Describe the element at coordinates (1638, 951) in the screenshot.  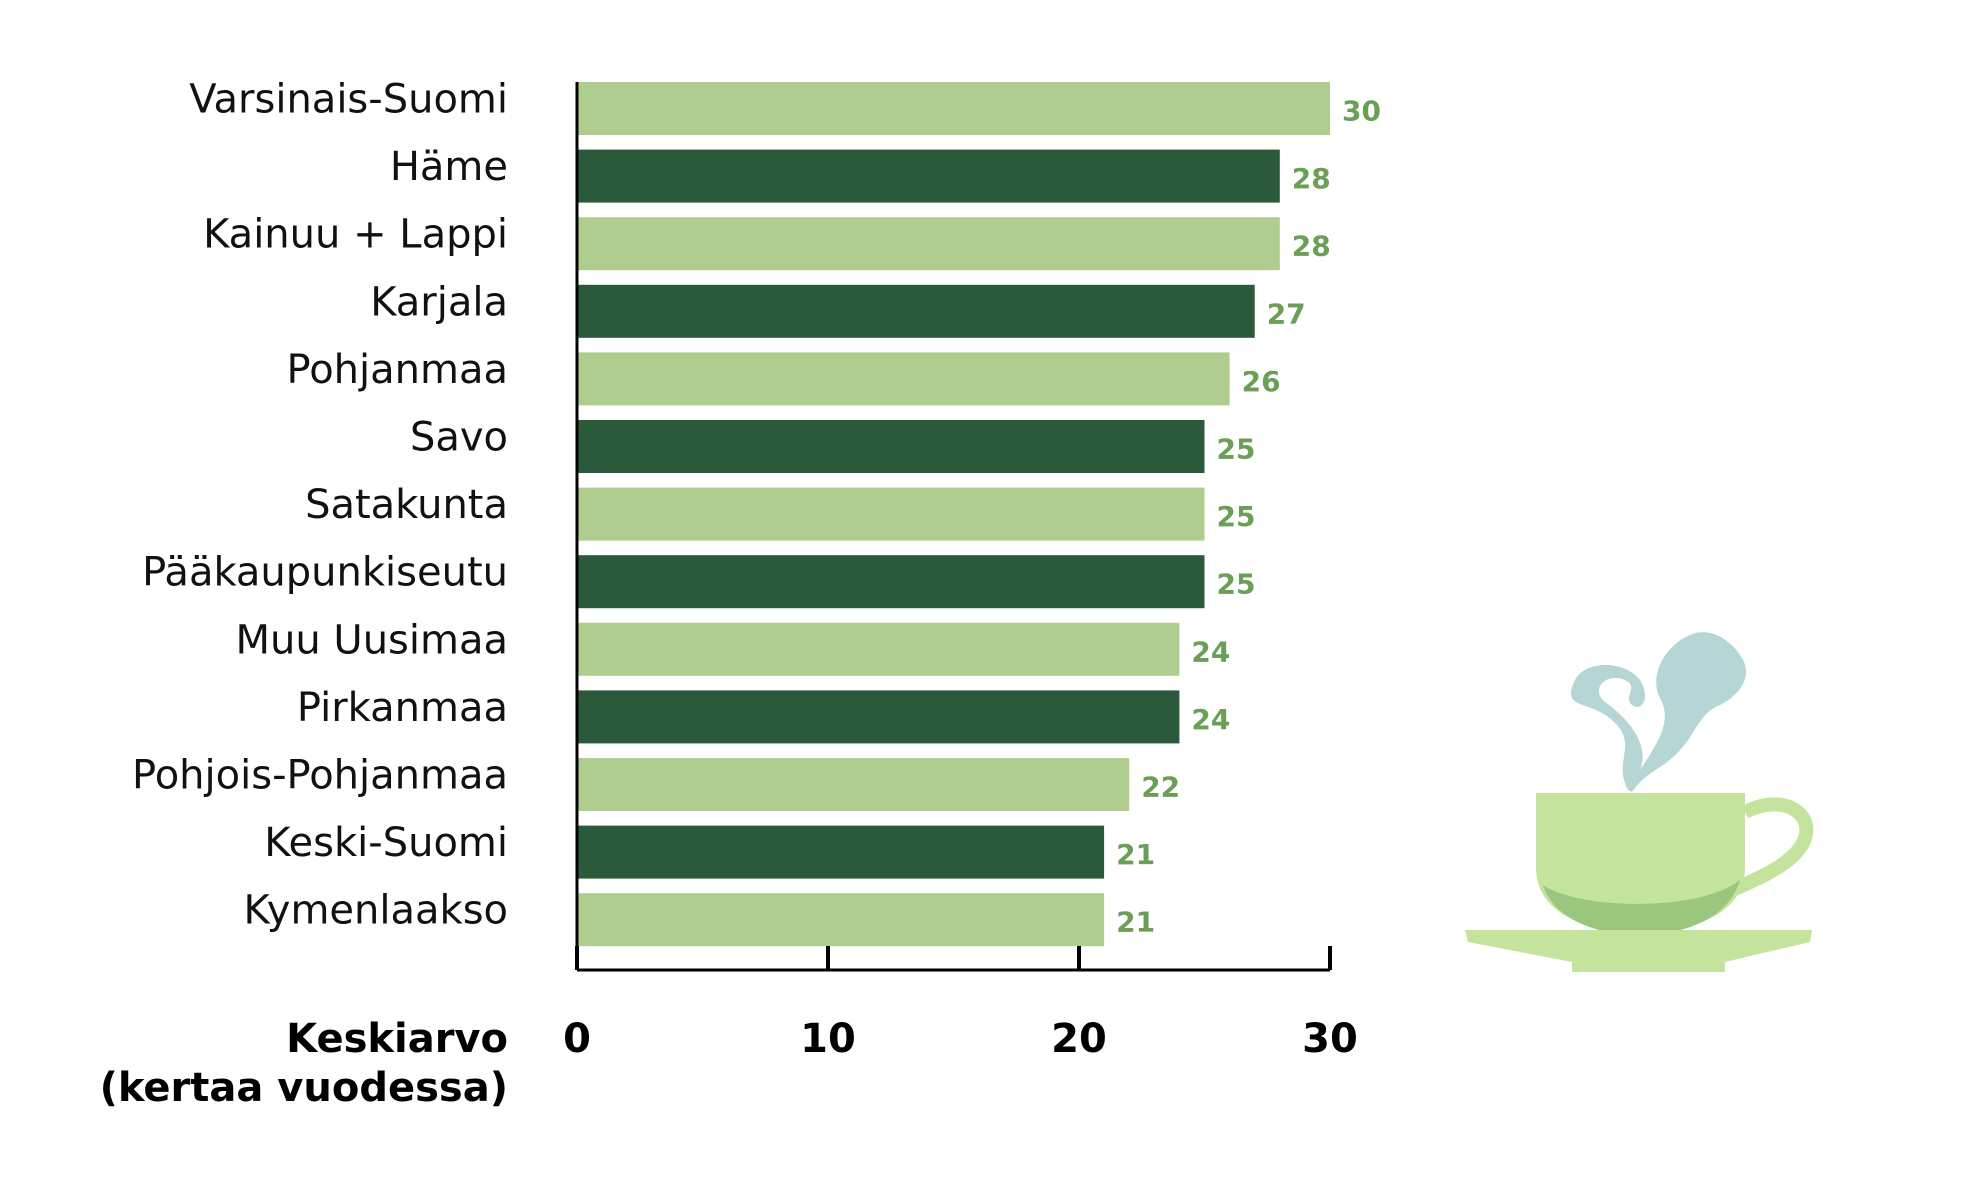
I see `saucer` at that location.